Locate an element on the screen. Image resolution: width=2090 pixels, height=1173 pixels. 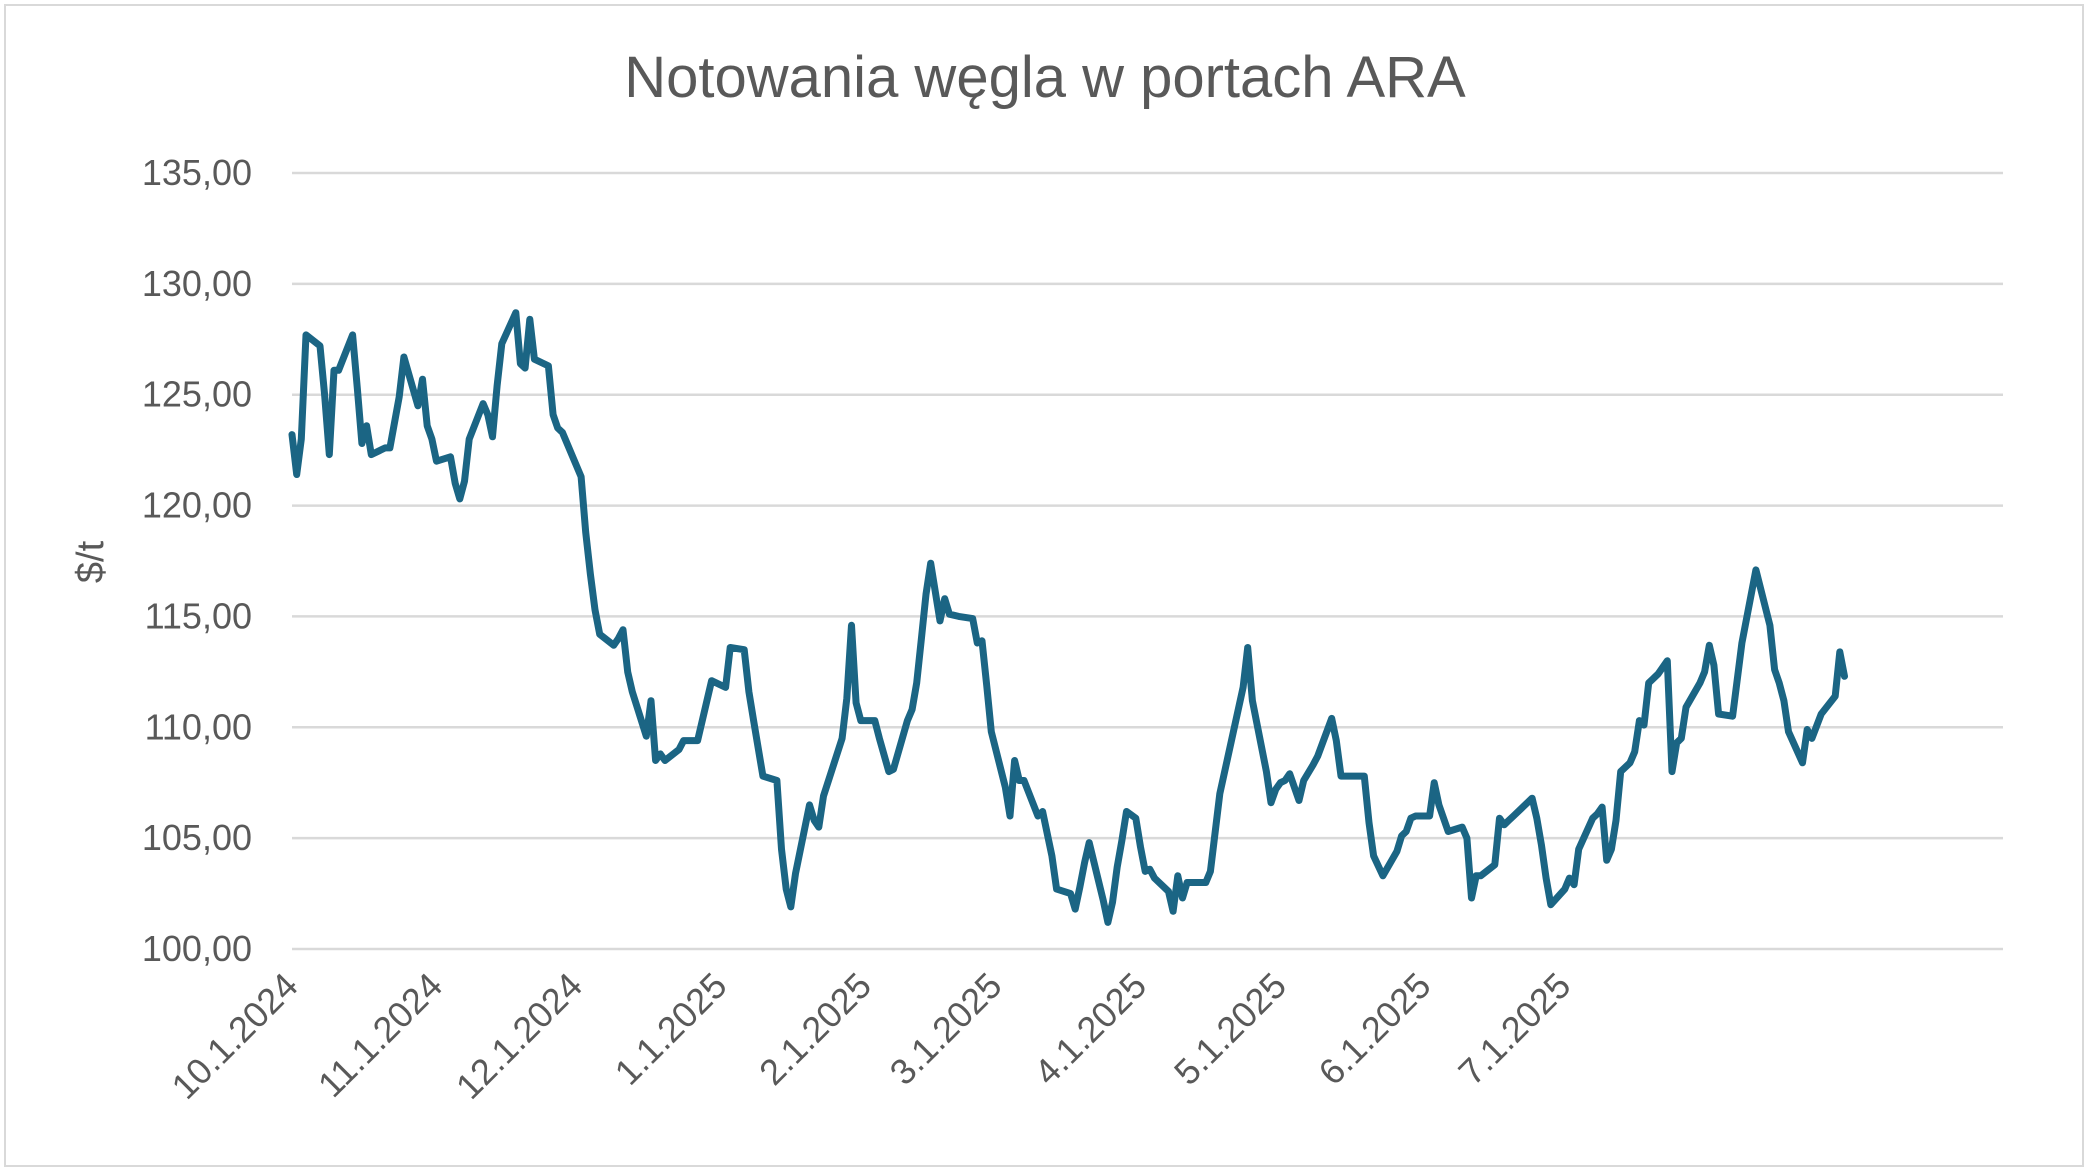
y-tick-label: 135,00 is located at coordinates (197, 172).